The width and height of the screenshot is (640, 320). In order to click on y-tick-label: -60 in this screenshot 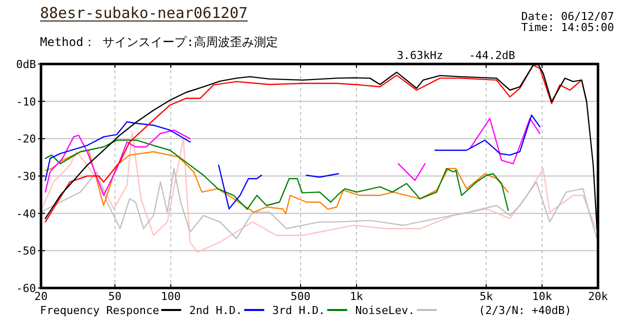, I will do `click(26, 288)`.